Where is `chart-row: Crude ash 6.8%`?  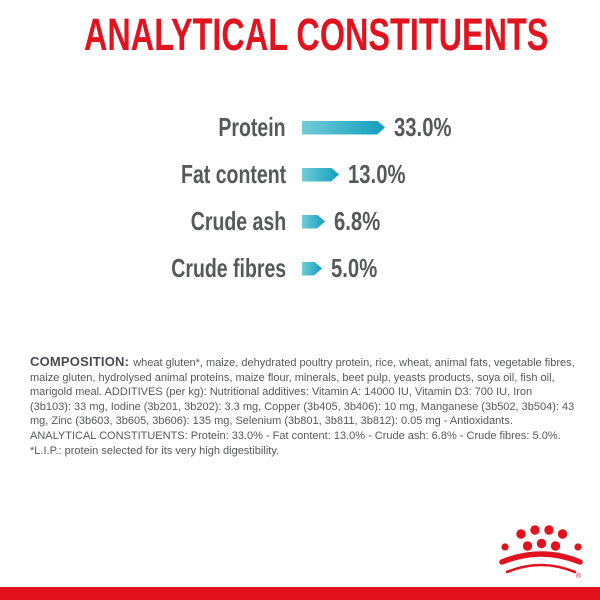
chart-row: Crude ash 6.8% is located at coordinates (300, 221).